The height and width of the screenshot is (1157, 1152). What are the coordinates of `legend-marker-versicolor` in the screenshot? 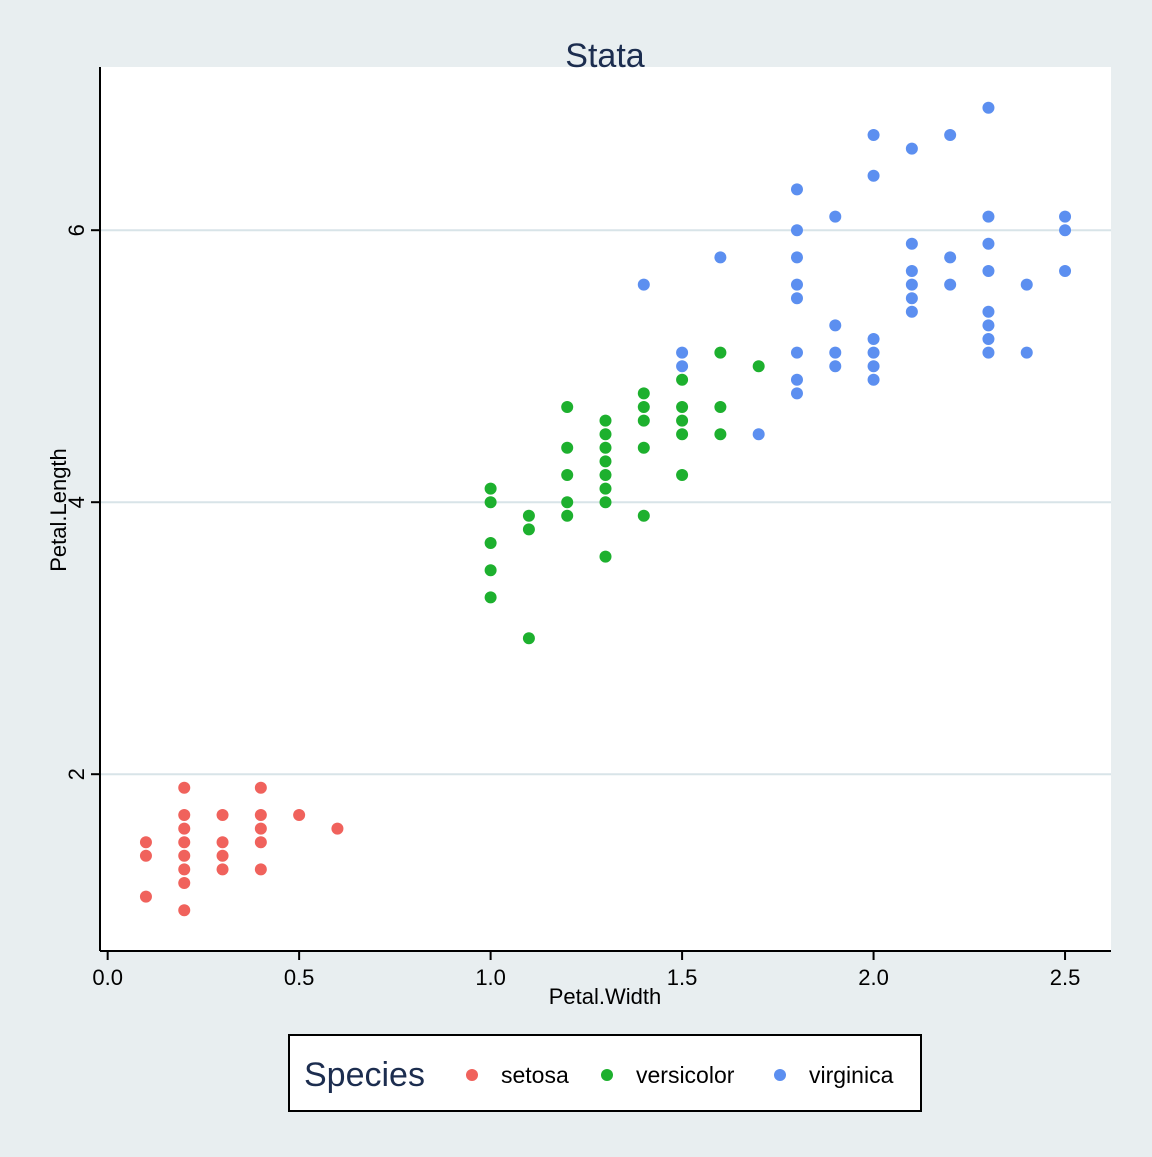 It's located at (607, 1075).